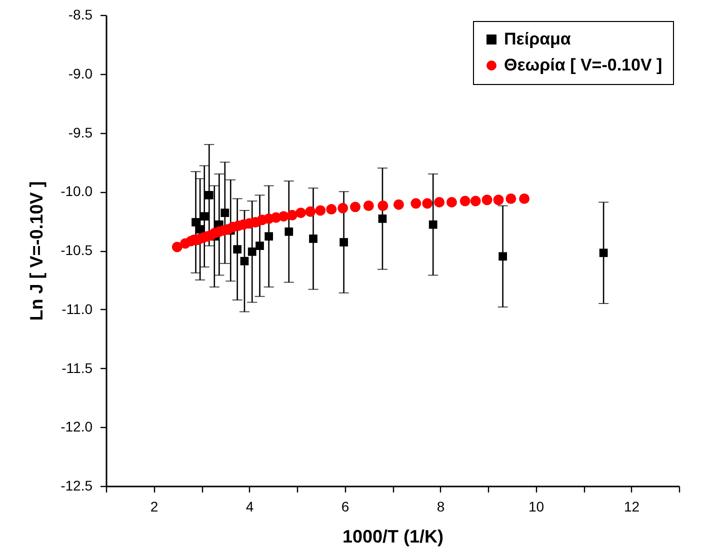 The width and height of the screenshot is (706, 559). Describe the element at coordinates (36, 251) in the screenshot. I see `y-axis-title: Ln J [ V=-0.10V ]` at that location.